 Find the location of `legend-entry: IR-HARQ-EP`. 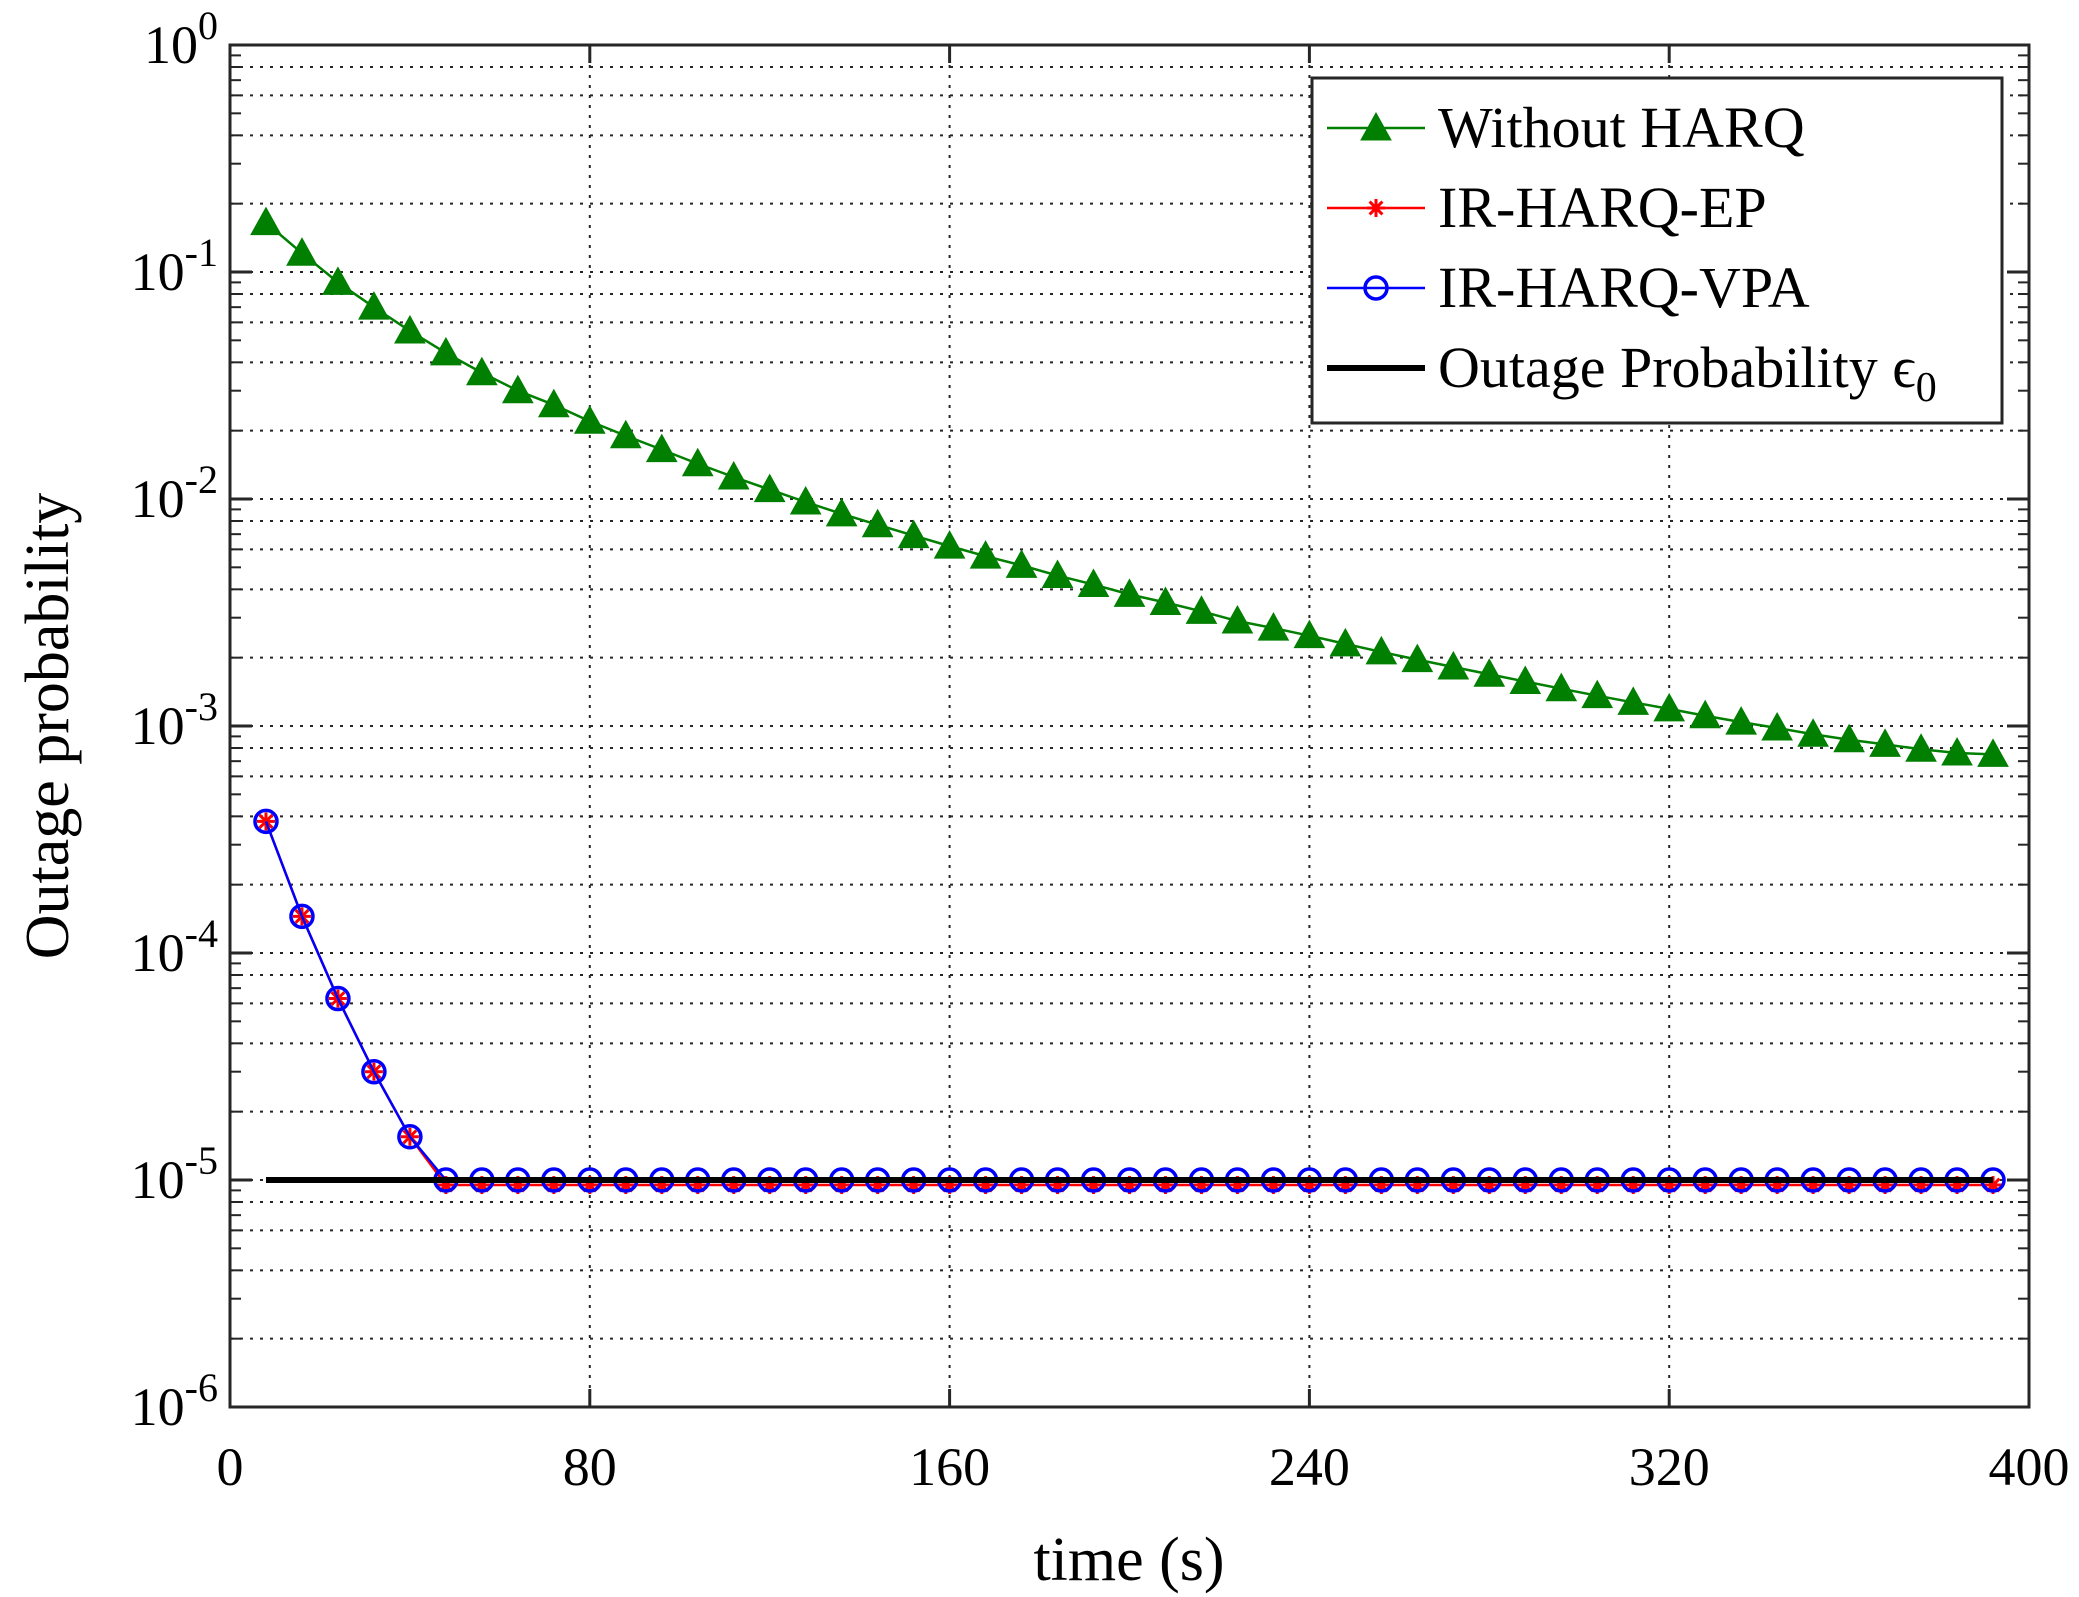

legend-entry: IR-HARQ-EP is located at coordinates (1547, 207).